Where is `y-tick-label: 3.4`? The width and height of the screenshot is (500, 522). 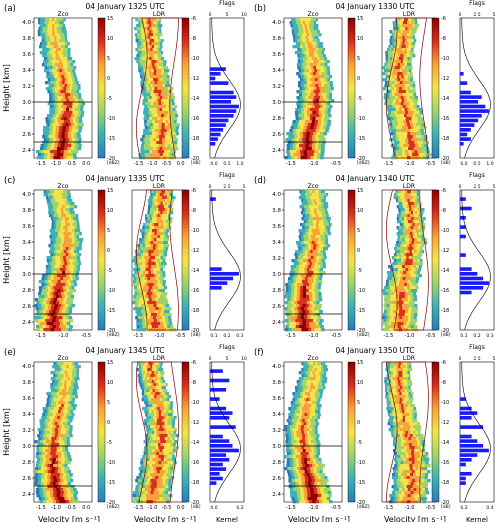 y-tick-label: 3.4 is located at coordinates (276, 243).